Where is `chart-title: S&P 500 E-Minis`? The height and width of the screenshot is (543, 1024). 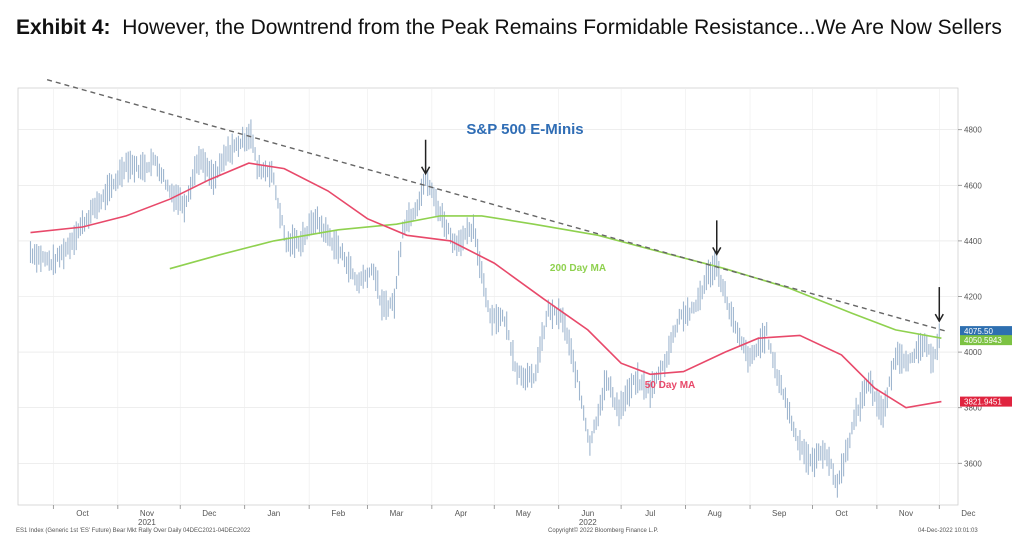
chart-title: S&P 500 E-Minis is located at coordinates (524, 129).